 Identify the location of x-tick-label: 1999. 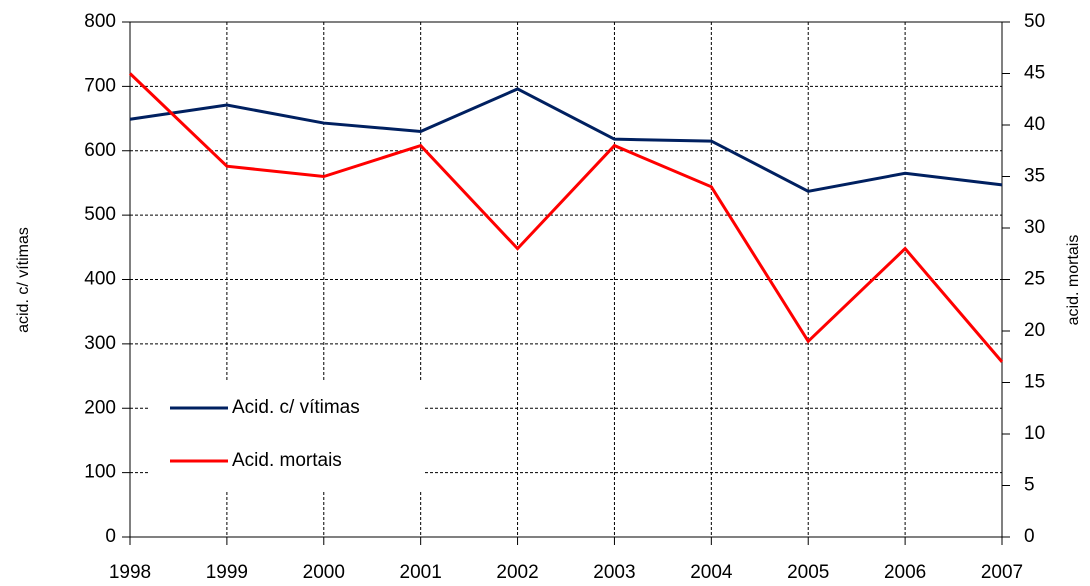
(227, 572).